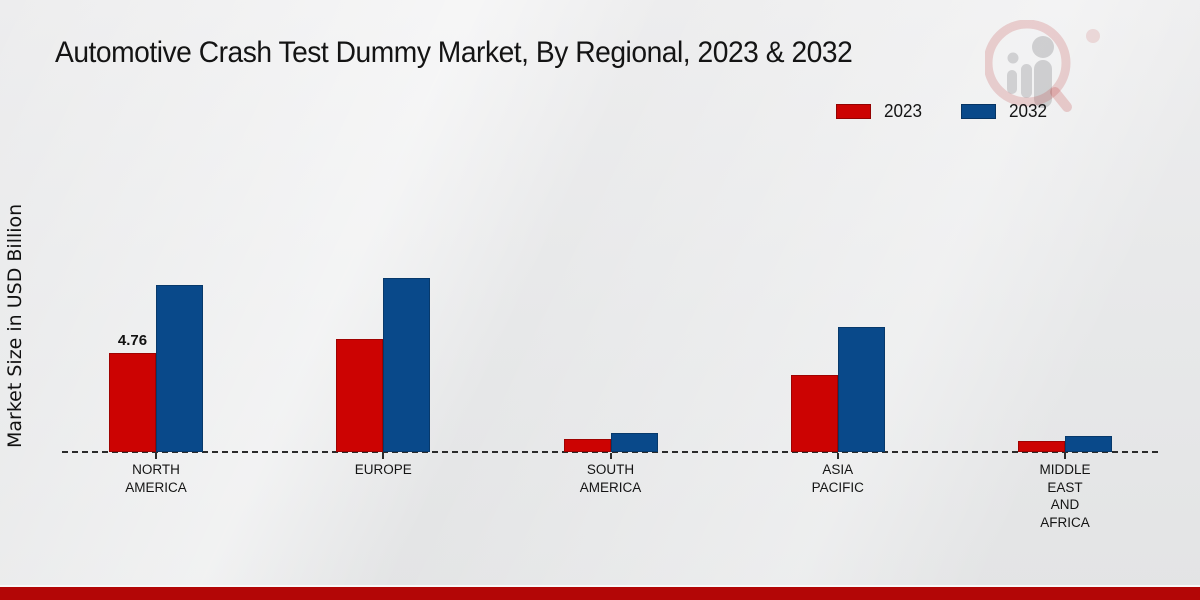  What do you see at coordinates (610, 478) in the screenshot?
I see `category-label-south-america: SOUTH AMERICA` at bounding box center [610, 478].